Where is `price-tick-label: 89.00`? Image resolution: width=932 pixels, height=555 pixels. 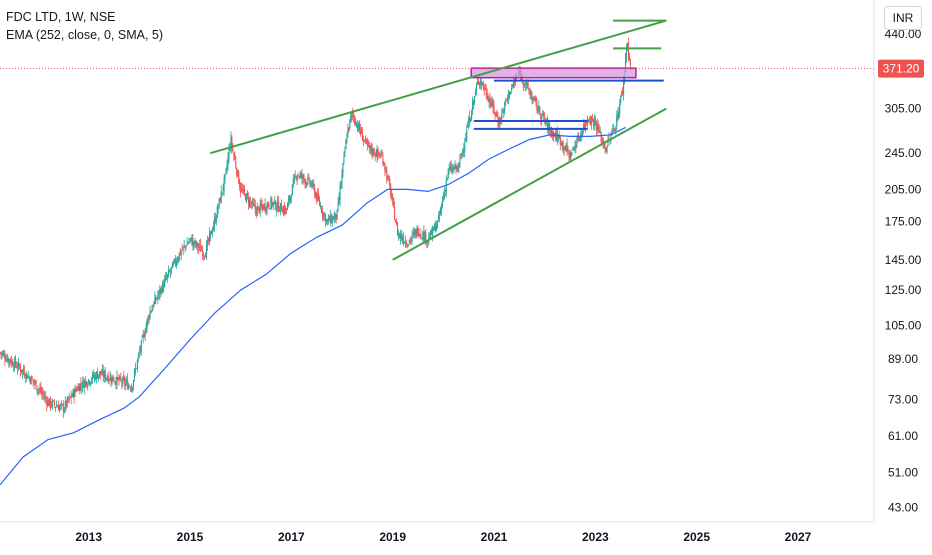 price-tick-label: 89.00 is located at coordinates (903, 359).